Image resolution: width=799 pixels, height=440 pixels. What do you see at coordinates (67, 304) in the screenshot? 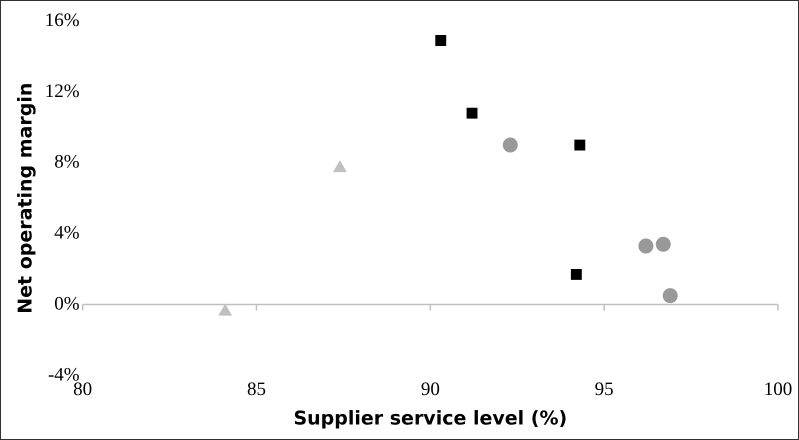
I see `y-tick-label: 0%` at bounding box center [67, 304].